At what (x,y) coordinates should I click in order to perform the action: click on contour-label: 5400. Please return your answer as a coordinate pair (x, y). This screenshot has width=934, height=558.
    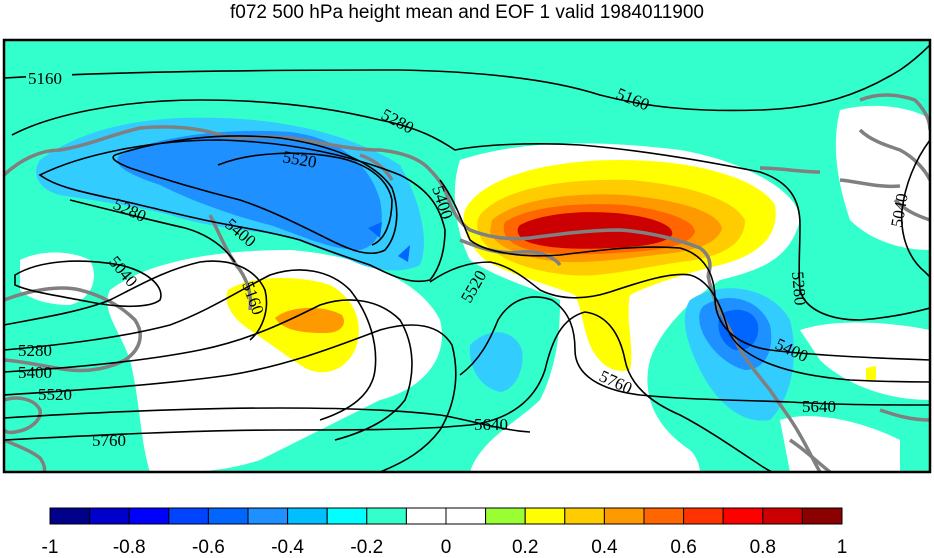
    Looking at the image, I should click on (35, 372).